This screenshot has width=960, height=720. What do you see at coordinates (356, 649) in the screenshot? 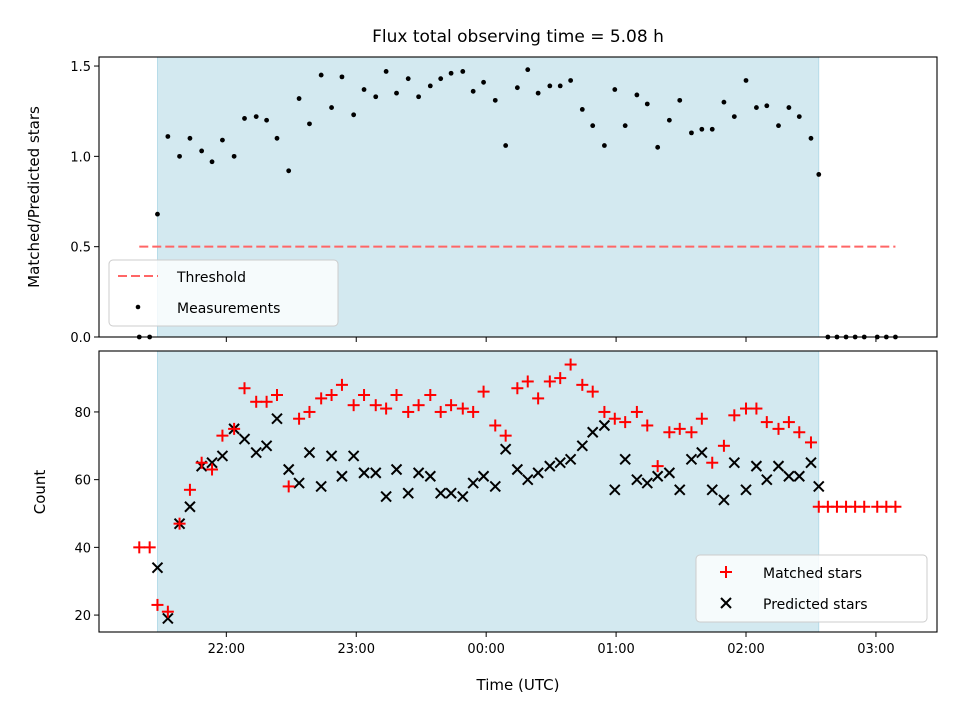
I see `x-tick-label: 23:00` at bounding box center [356, 649].